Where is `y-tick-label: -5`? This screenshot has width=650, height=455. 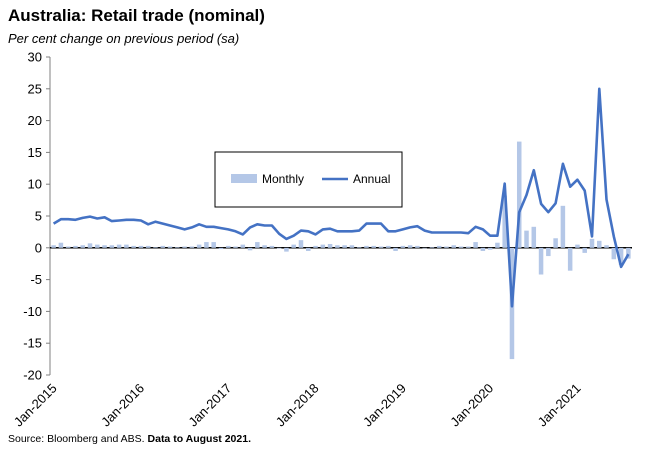
y-tick-label: -5 is located at coordinates (36, 279).